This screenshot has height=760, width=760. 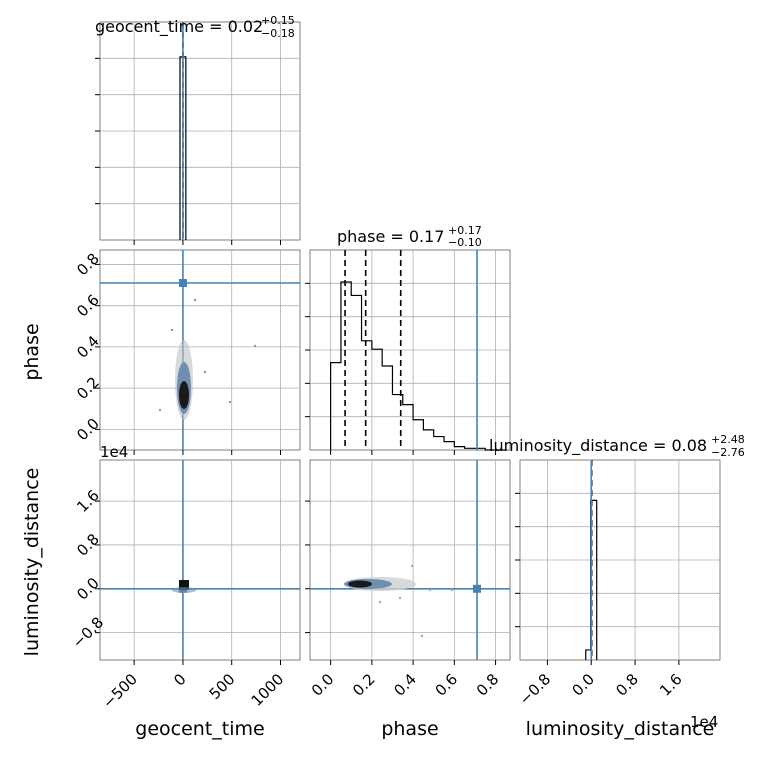 I want to click on title-lum-sub: −2.76, so click(x=728, y=452).